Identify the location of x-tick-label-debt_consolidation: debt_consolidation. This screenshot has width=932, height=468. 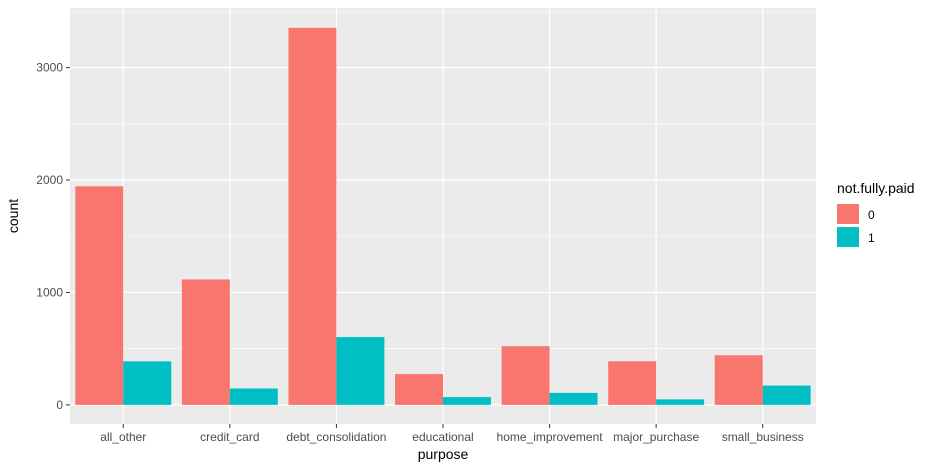
(336, 437).